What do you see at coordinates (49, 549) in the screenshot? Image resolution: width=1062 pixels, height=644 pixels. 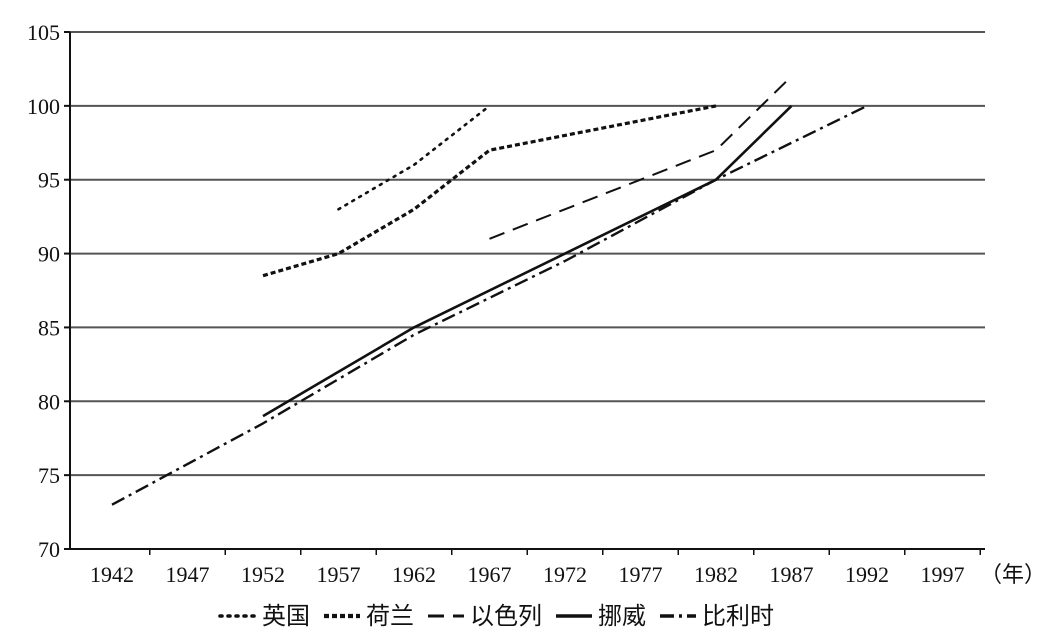 I see `y-tick-label: 70` at bounding box center [49, 549].